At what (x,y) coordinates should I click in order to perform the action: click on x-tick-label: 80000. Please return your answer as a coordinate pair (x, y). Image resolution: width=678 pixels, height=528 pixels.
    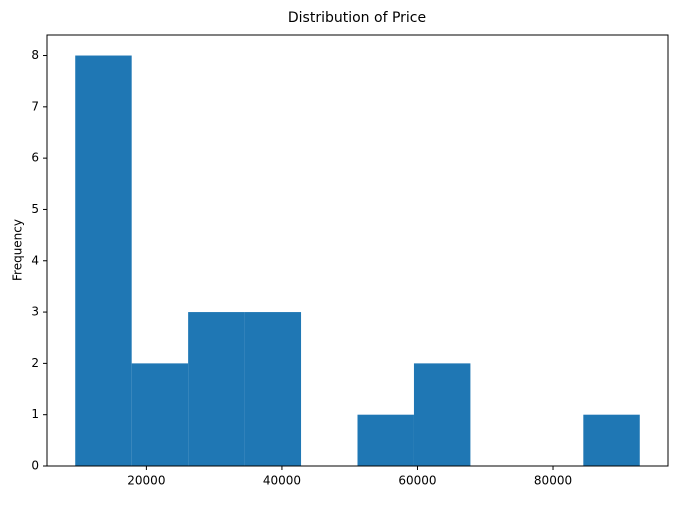
    Looking at the image, I should click on (553, 481).